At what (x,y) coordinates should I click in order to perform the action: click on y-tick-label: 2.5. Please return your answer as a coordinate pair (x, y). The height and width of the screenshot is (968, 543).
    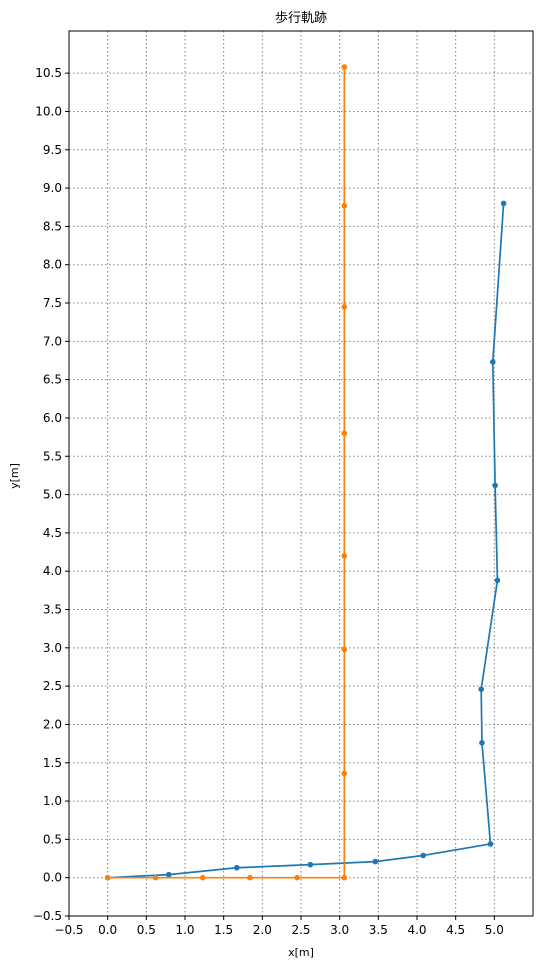
    Looking at the image, I should click on (52, 686).